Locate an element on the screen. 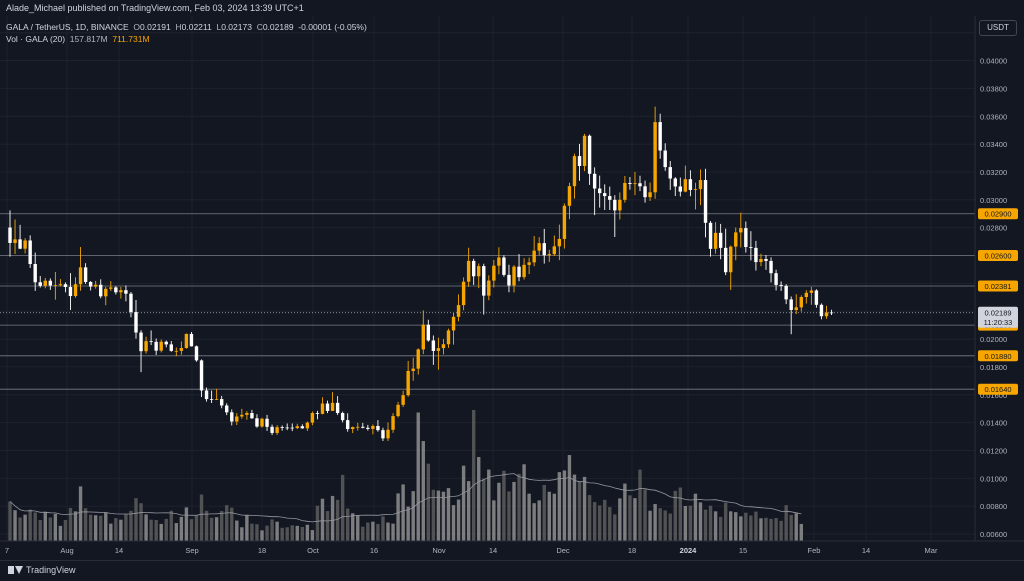 The height and width of the screenshot is (581, 1024). y-tick-label: 0.03600 is located at coordinates (993, 116).